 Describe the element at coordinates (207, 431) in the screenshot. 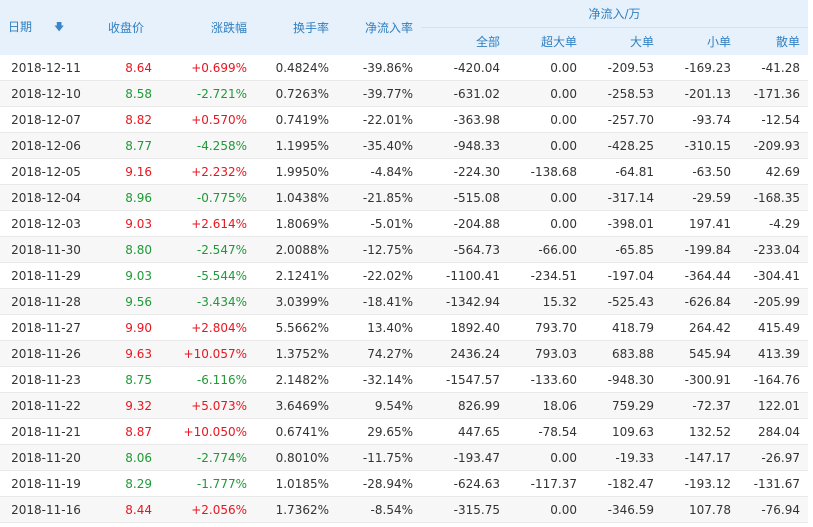

I see `cell-change: +10.050%` at that location.